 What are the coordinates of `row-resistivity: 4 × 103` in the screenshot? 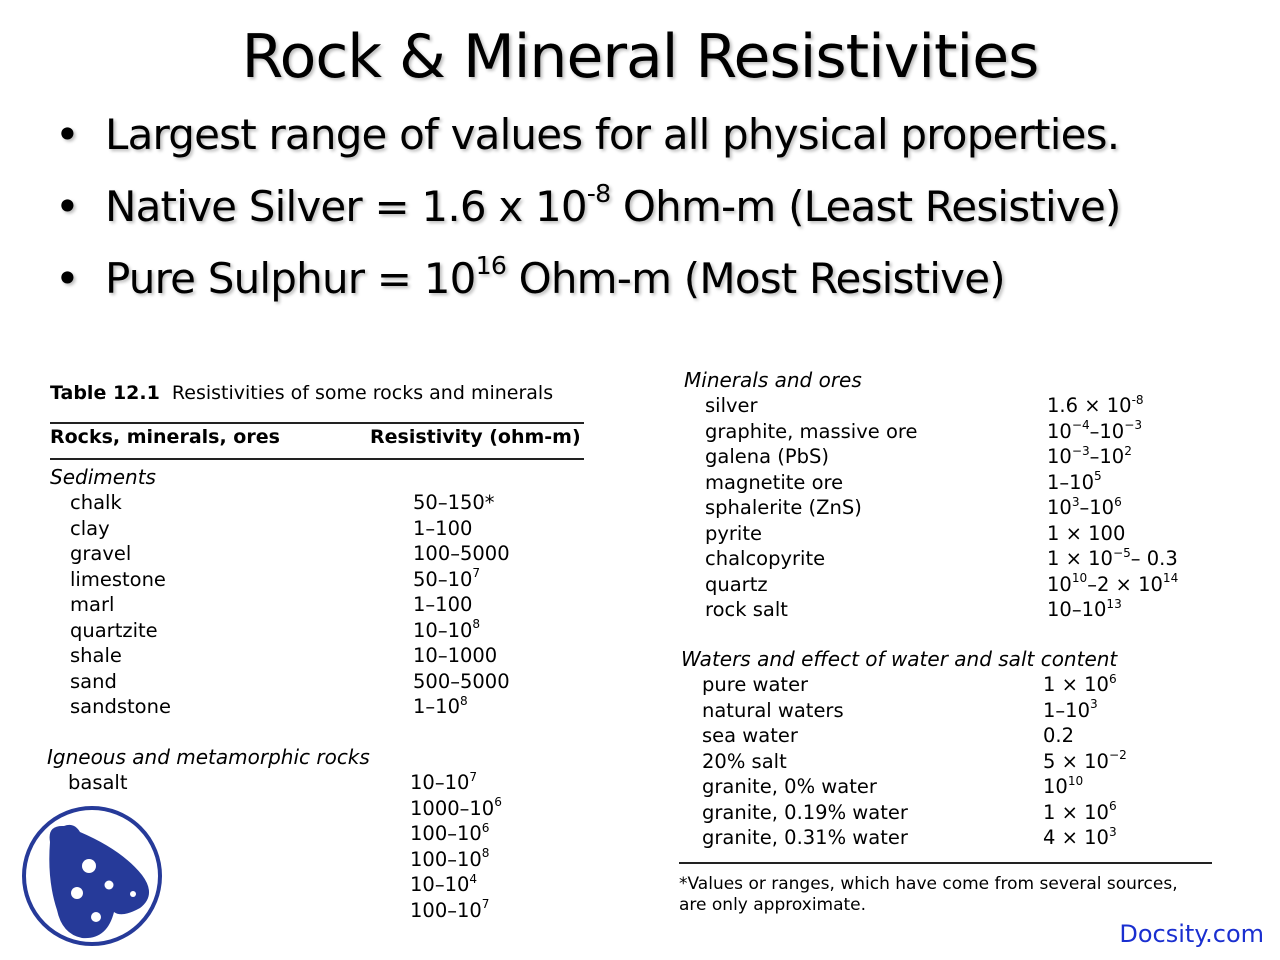 It's located at (1080, 838).